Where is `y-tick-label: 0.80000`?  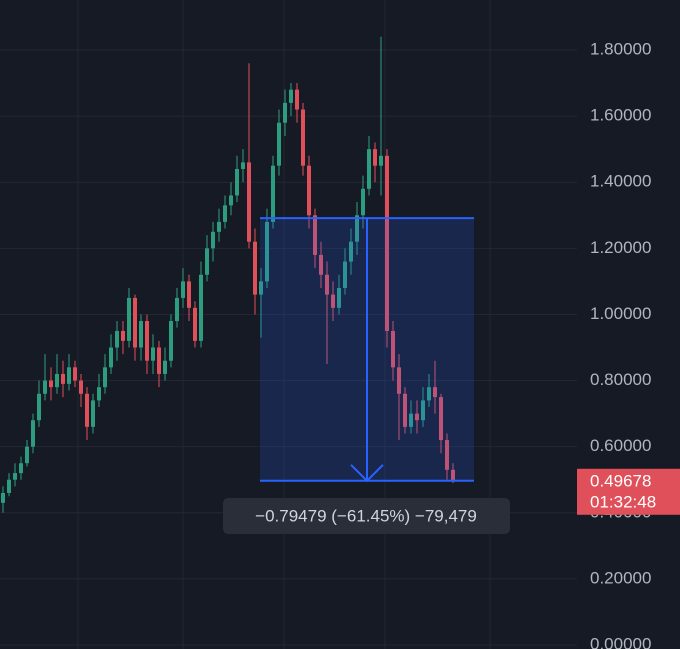 y-tick-label: 0.80000 is located at coordinates (620, 379).